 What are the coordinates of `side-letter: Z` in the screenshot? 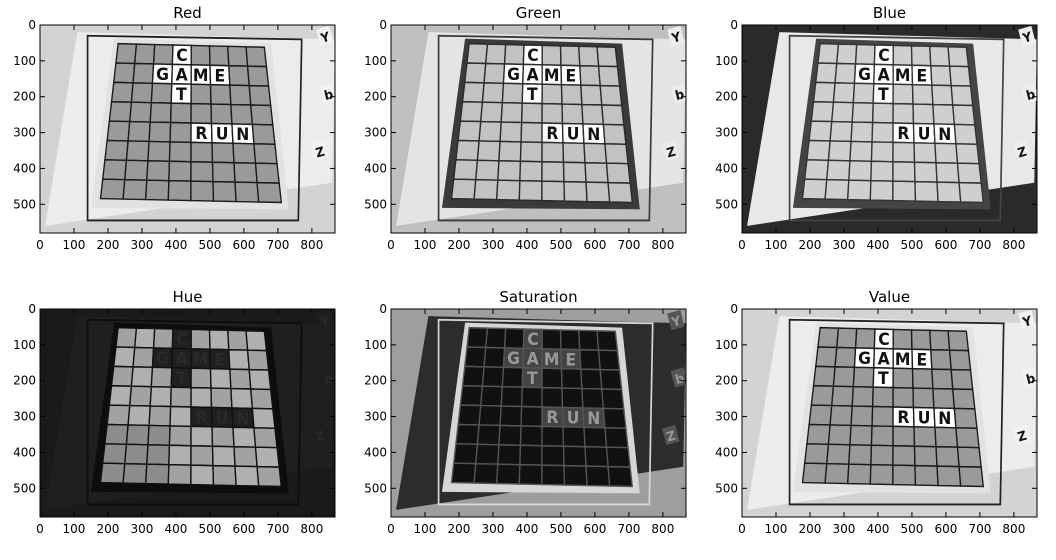 It's located at (671, 435).